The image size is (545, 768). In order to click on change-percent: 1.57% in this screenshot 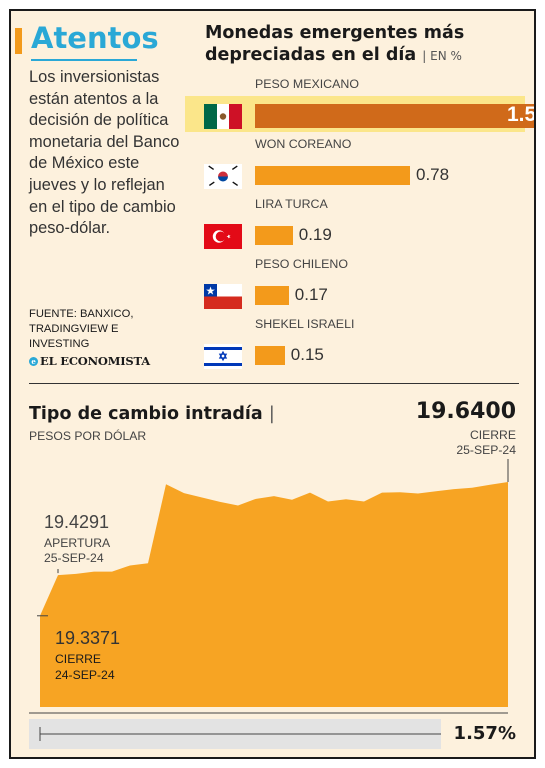, I will do `click(484, 733)`.